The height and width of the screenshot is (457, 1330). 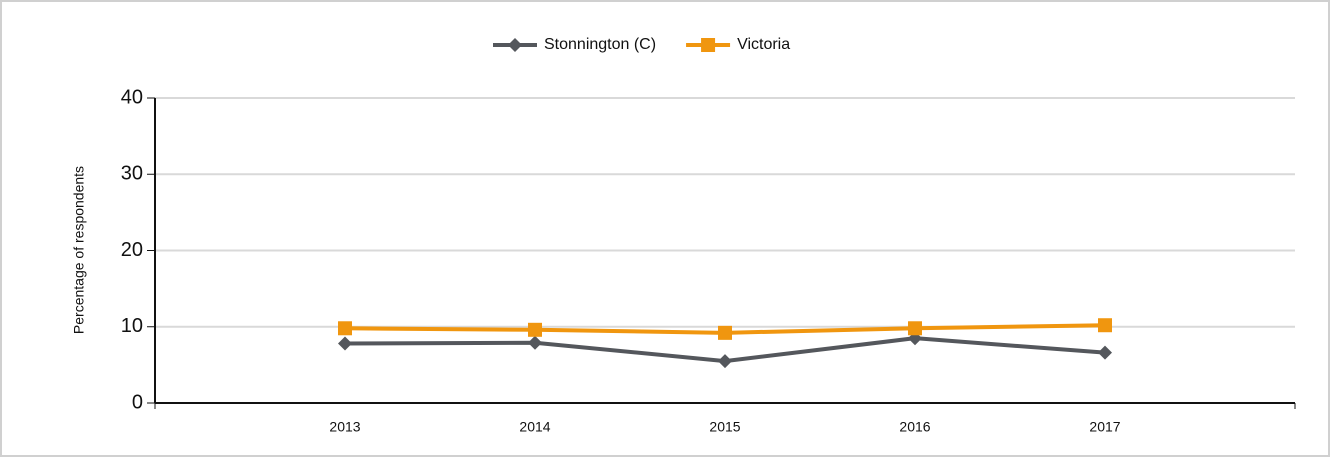 I want to click on y-tick-label: 30, so click(x=132, y=174).